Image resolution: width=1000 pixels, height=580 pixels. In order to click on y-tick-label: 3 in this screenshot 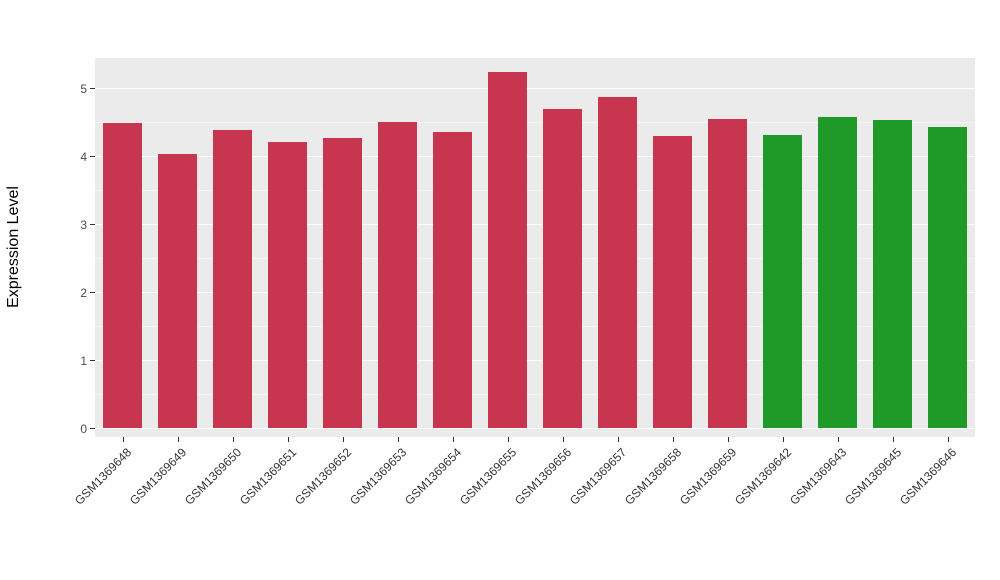, I will do `click(83, 225)`.